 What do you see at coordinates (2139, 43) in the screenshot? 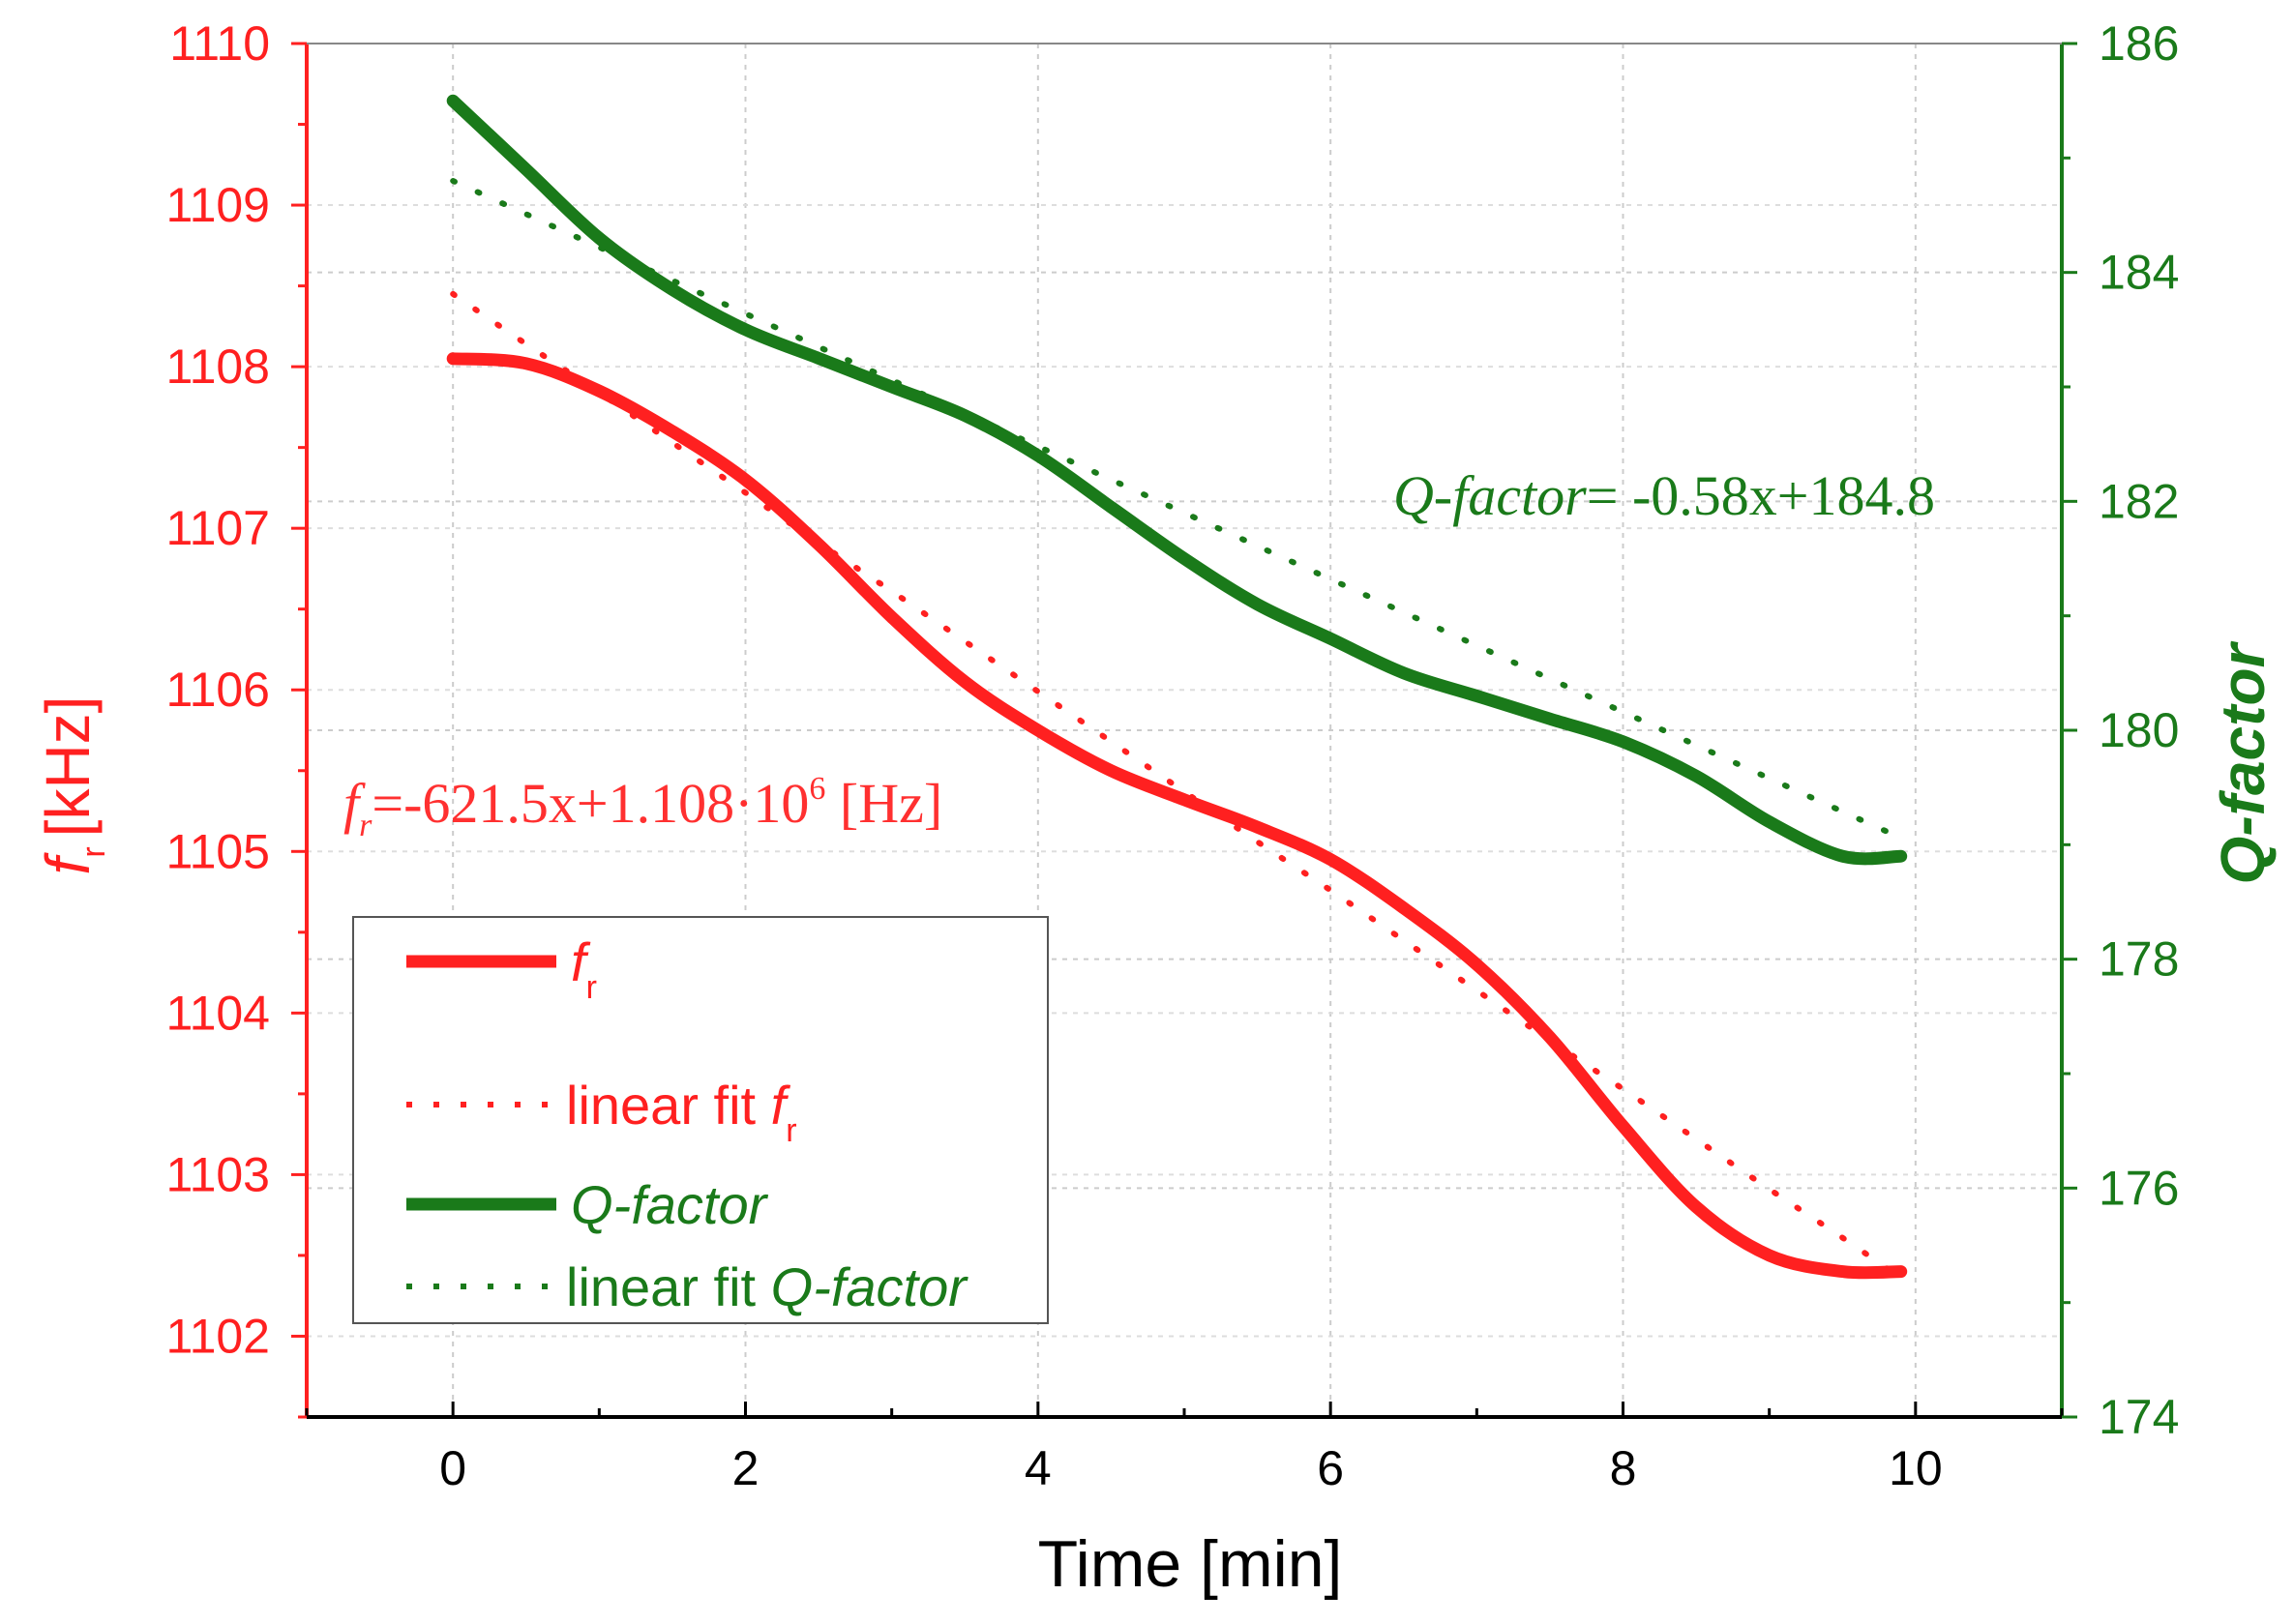
I see `right-tick-label: 186` at bounding box center [2139, 43].